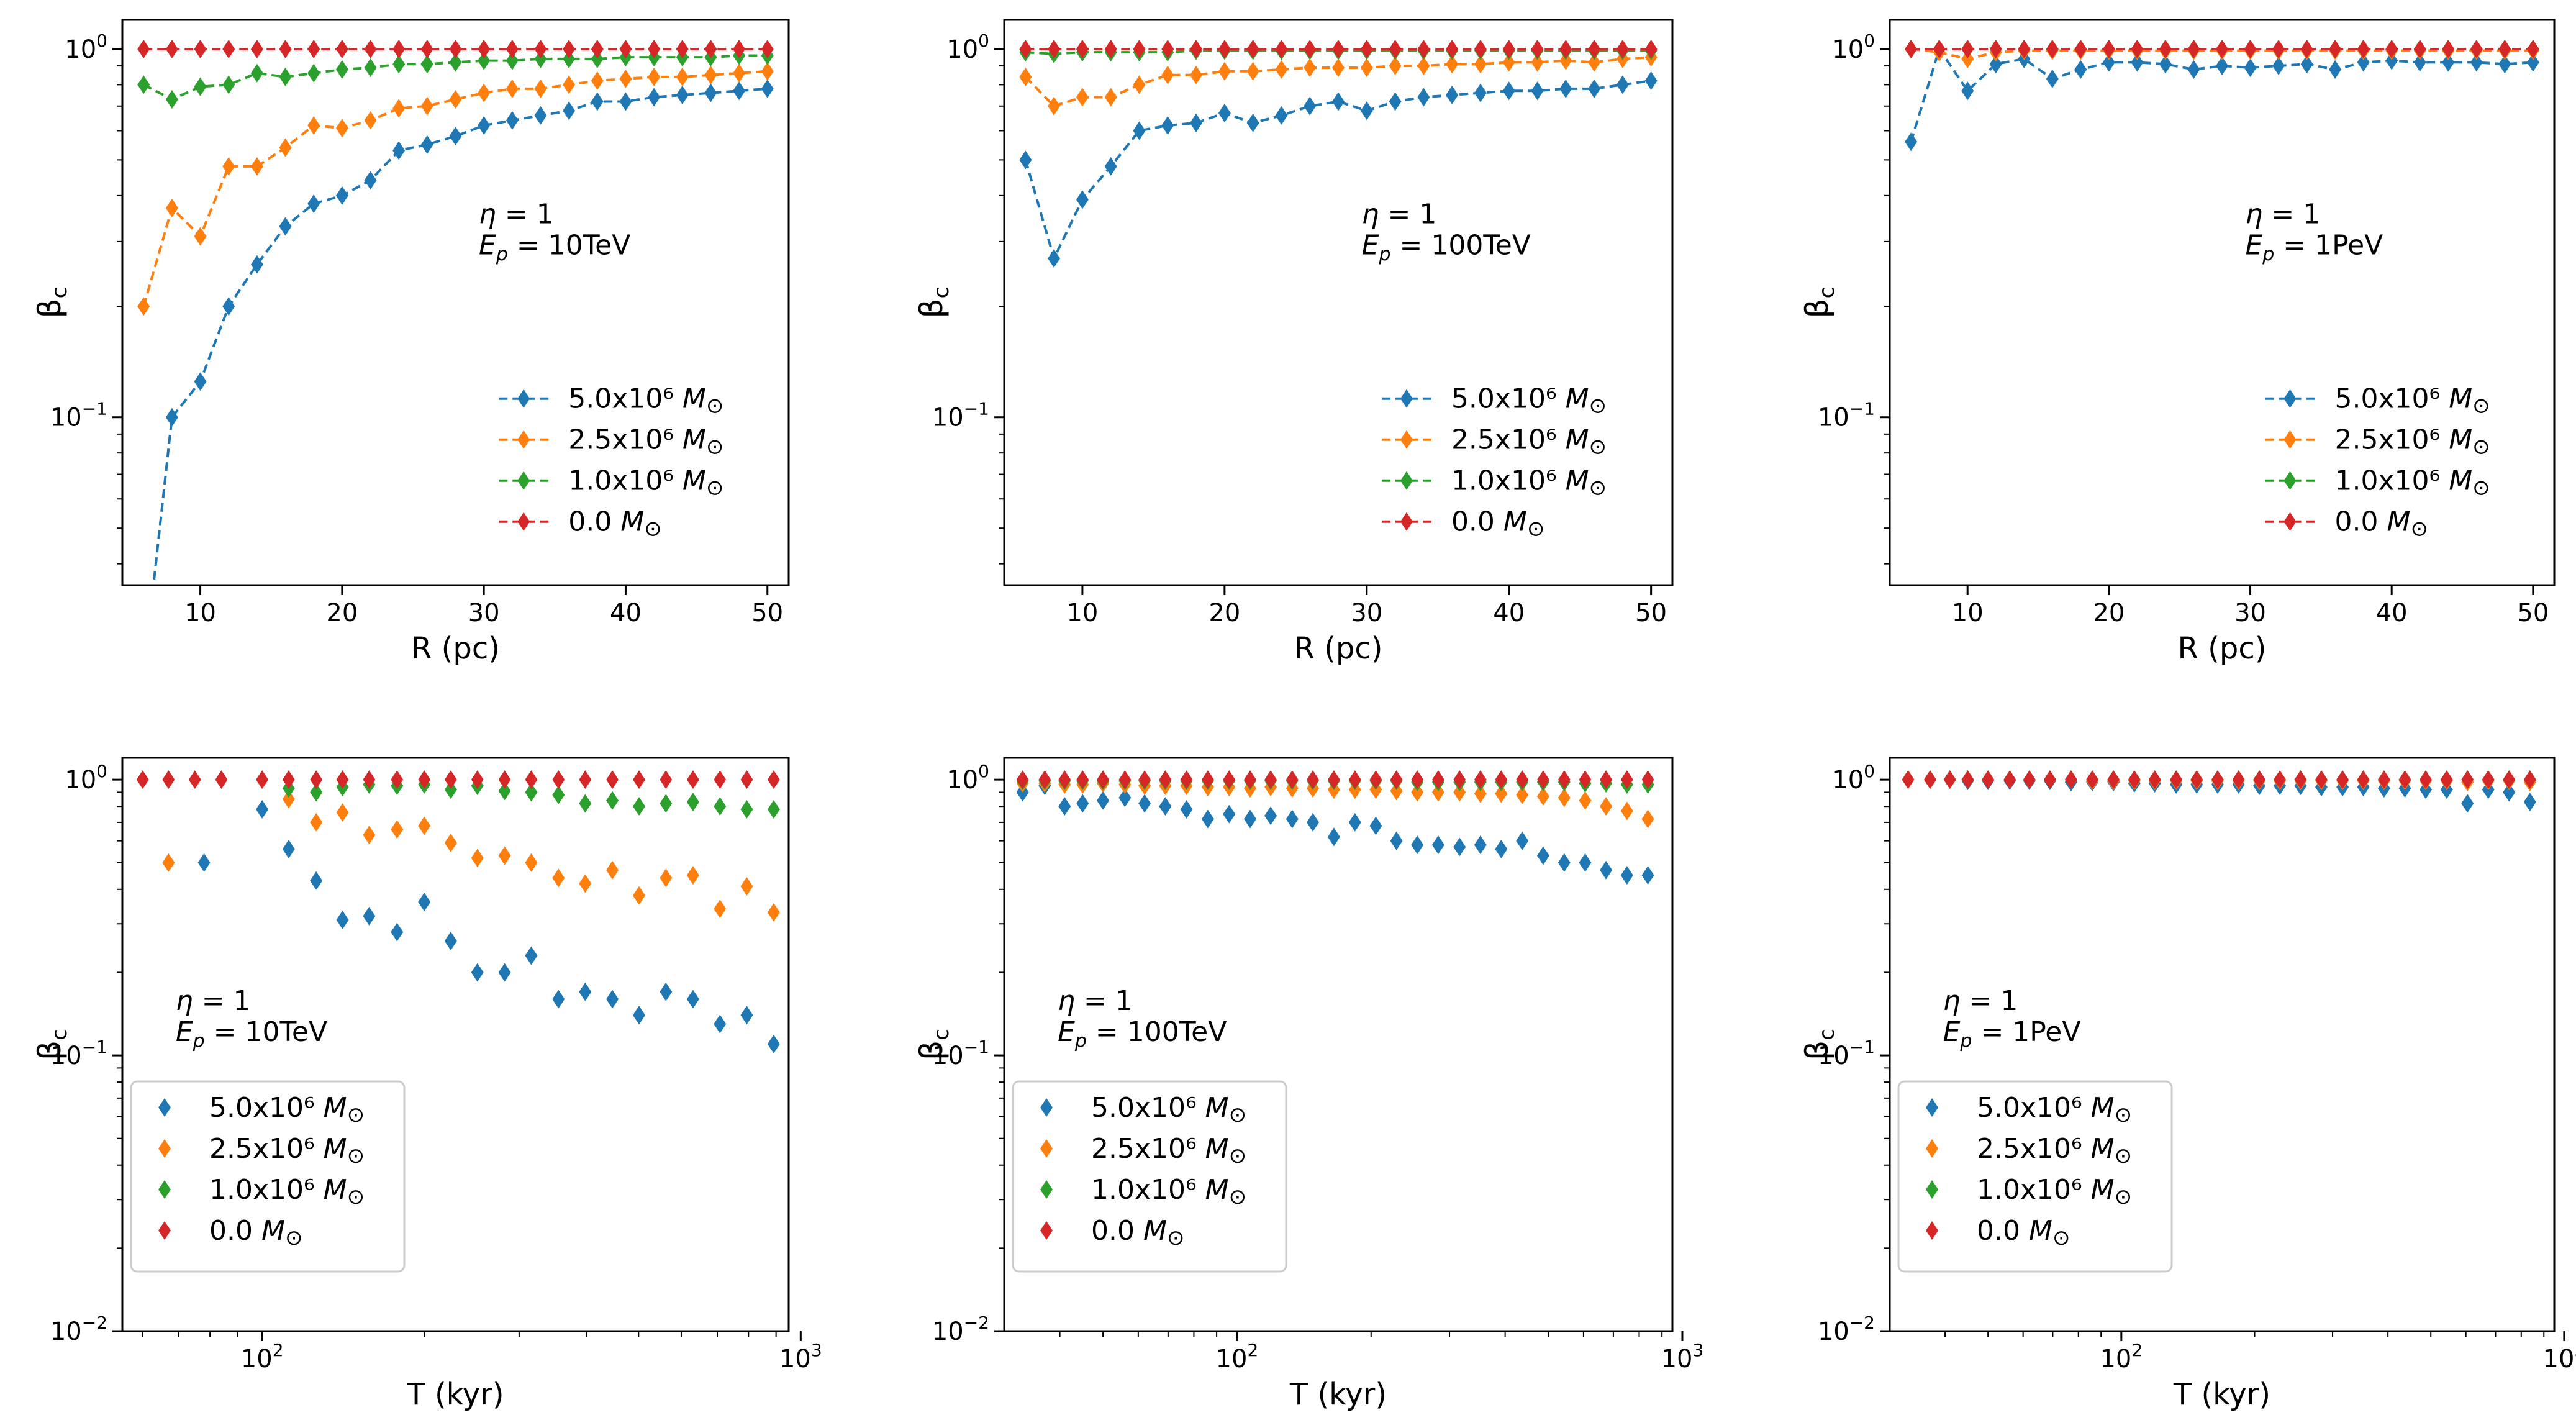  Describe the element at coordinates (2533, 613) in the screenshot. I see `x-tick-label: 50` at that location.